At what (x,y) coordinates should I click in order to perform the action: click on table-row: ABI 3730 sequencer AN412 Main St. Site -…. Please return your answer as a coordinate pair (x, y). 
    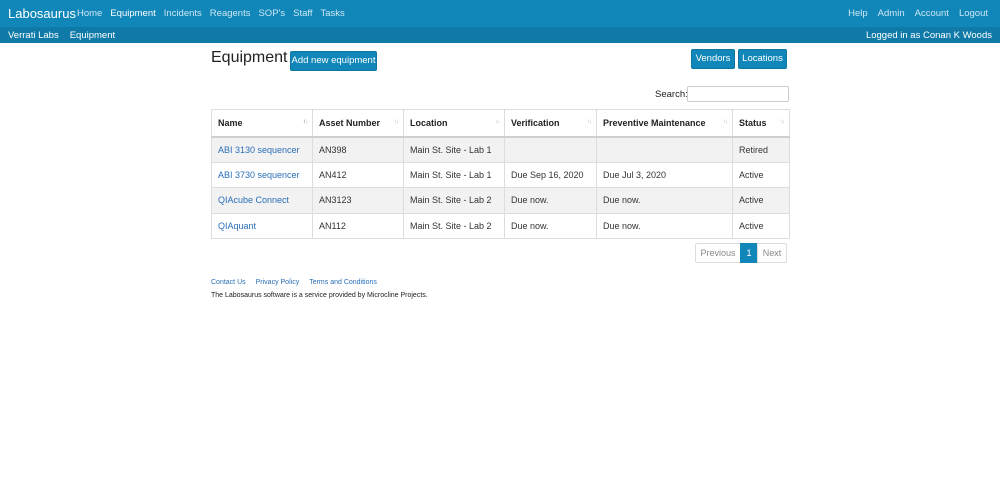
    Looking at the image, I should click on (500, 174).